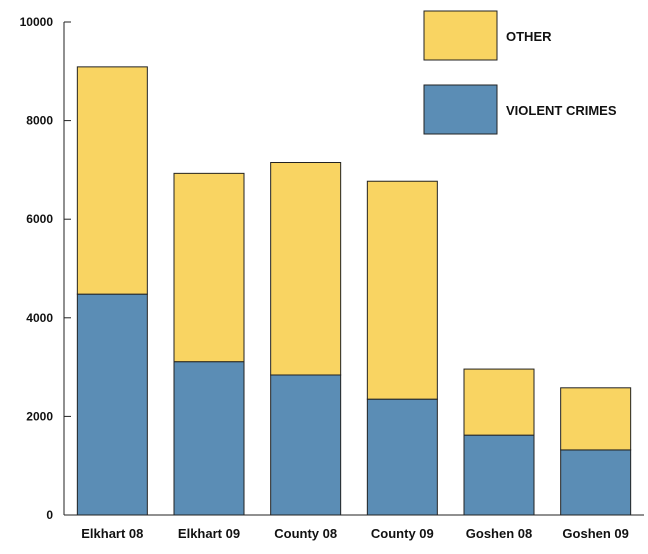 Image resolution: width=648 pixels, height=554 pixels. Describe the element at coordinates (460, 35) in the screenshot. I see `legend-swatch-other` at that location.